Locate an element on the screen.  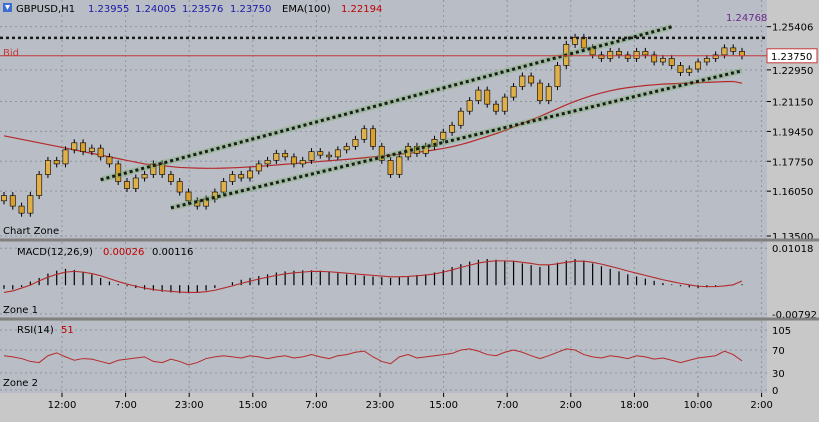
resistance-value-label: 1.24768 is located at coordinates (746, 18).